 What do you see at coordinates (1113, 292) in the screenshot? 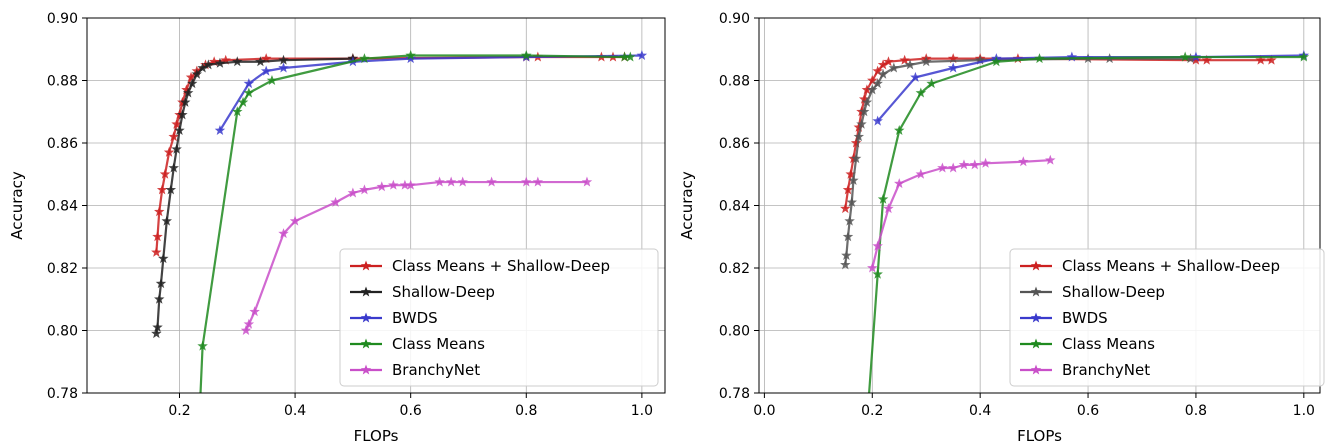
I see `legend-label: Shallow-Deep` at bounding box center [1113, 292].